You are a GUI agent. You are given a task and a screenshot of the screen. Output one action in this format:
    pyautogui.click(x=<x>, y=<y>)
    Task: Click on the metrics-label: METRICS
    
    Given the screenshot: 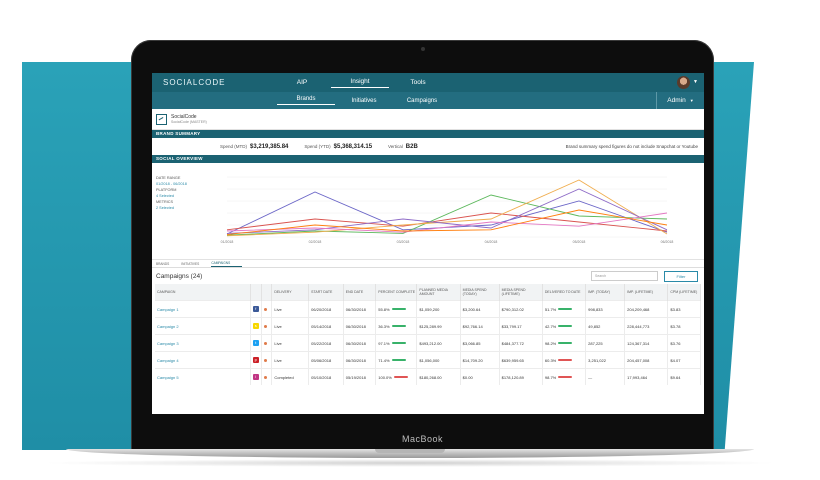 What is the action you would take?
    pyautogui.click(x=165, y=202)
    